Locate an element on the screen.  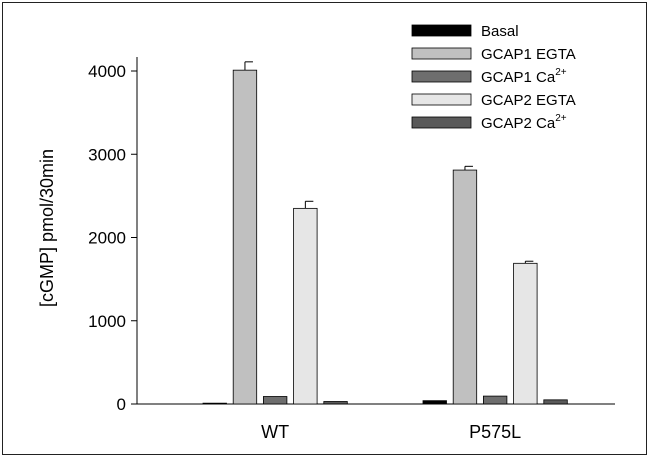
legend-label: GCAP2 Ca2+ is located at coordinates (524, 122).